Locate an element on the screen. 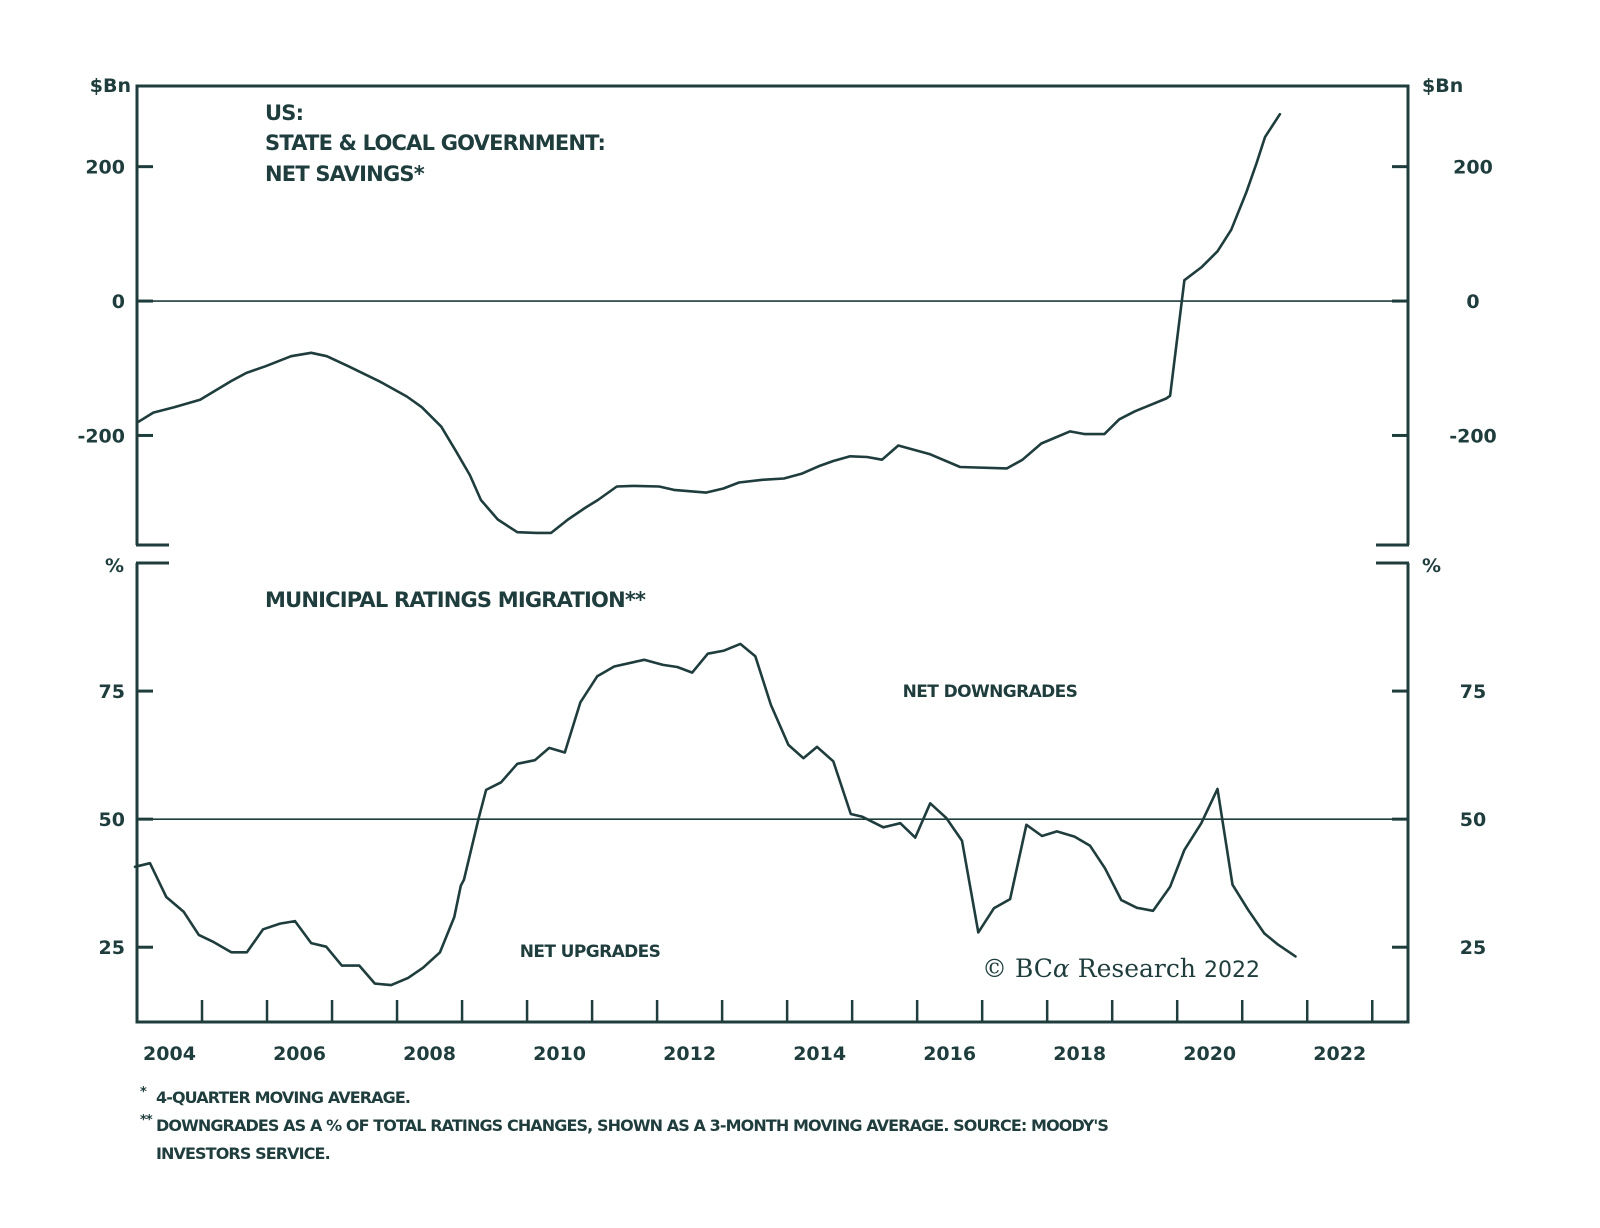 This screenshot has width=1600, height=1228. x-tick-label: 2006 is located at coordinates (299, 1054).